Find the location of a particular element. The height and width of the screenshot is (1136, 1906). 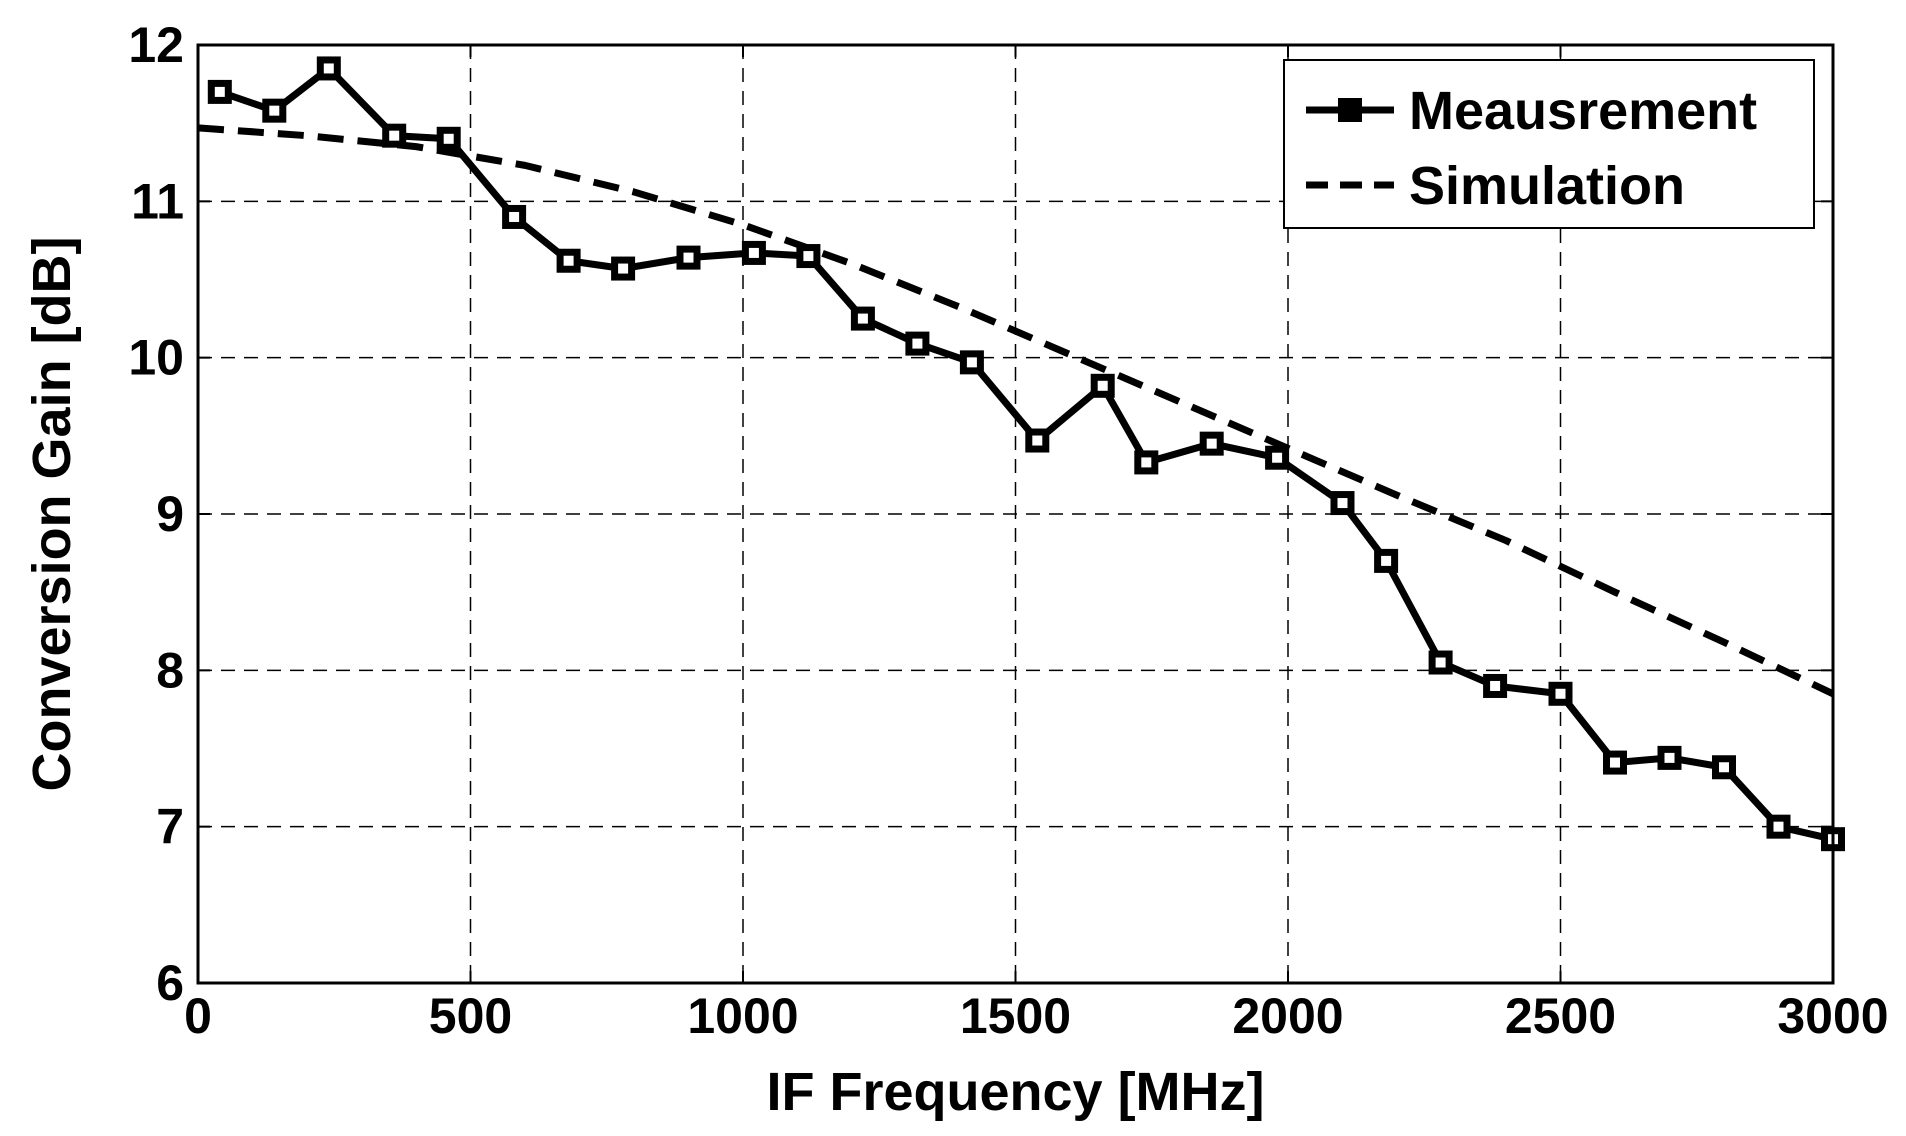

x-axis-label: IF Frequency [MHz] is located at coordinates (1015, 1092).